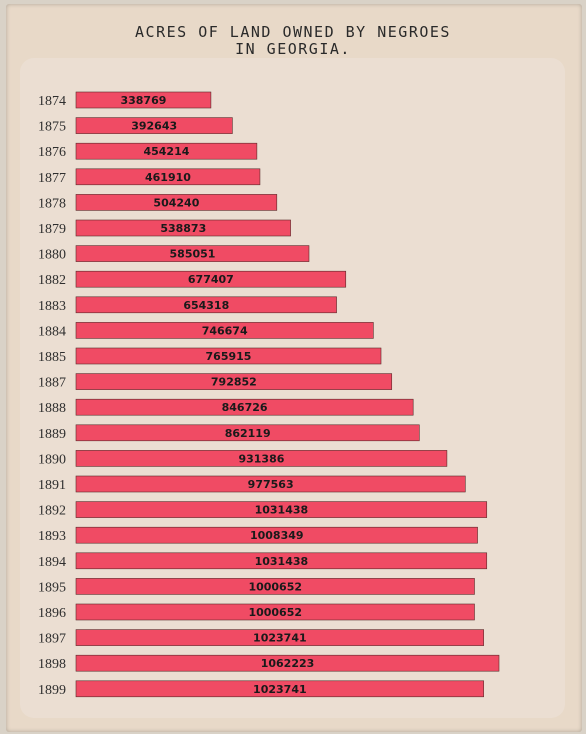  I want to click on data-label: 461910, so click(168, 177).